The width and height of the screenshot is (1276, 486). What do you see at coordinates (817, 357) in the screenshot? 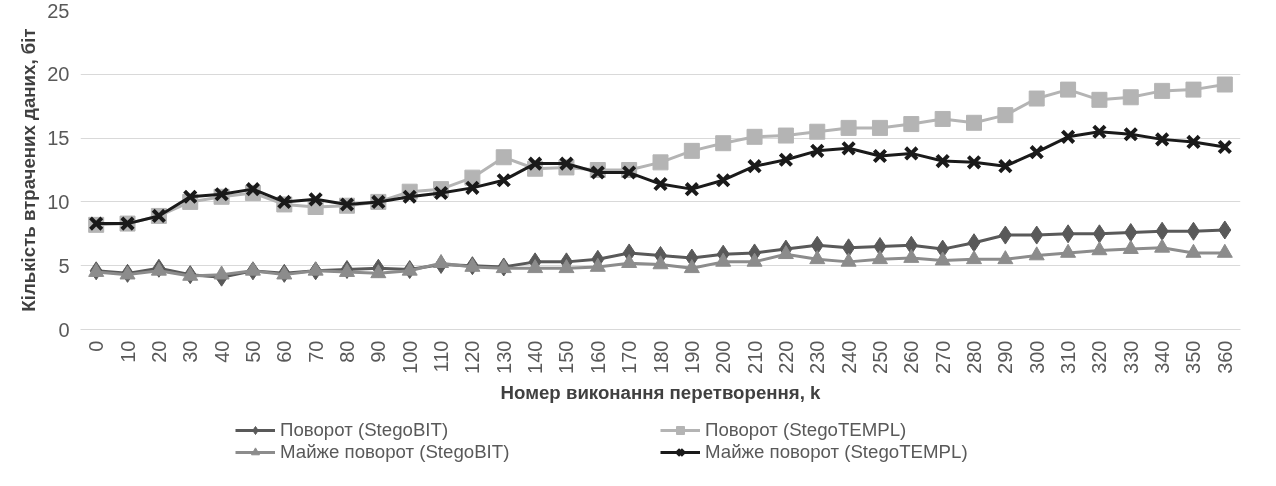
I see `x-tick-label: 230` at bounding box center [817, 357].